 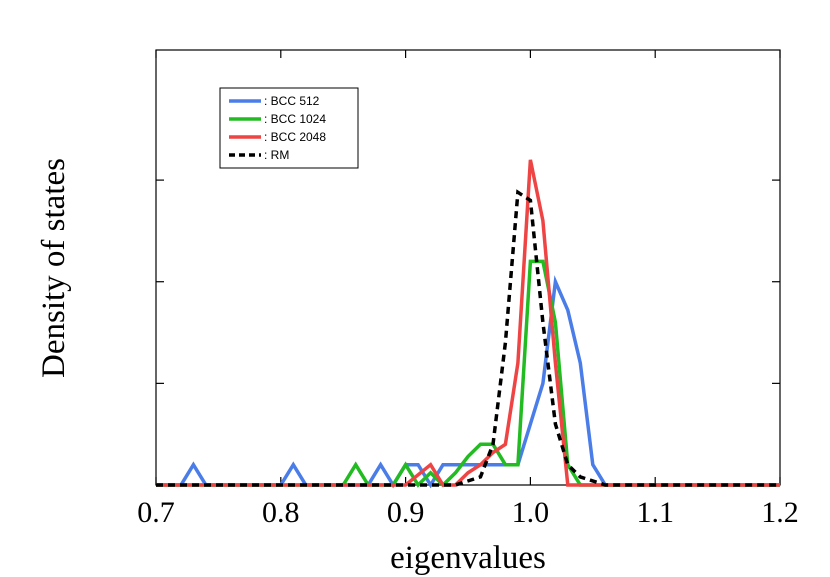 What do you see at coordinates (406, 512) in the screenshot?
I see `x-tick-label: 0.9` at bounding box center [406, 512].